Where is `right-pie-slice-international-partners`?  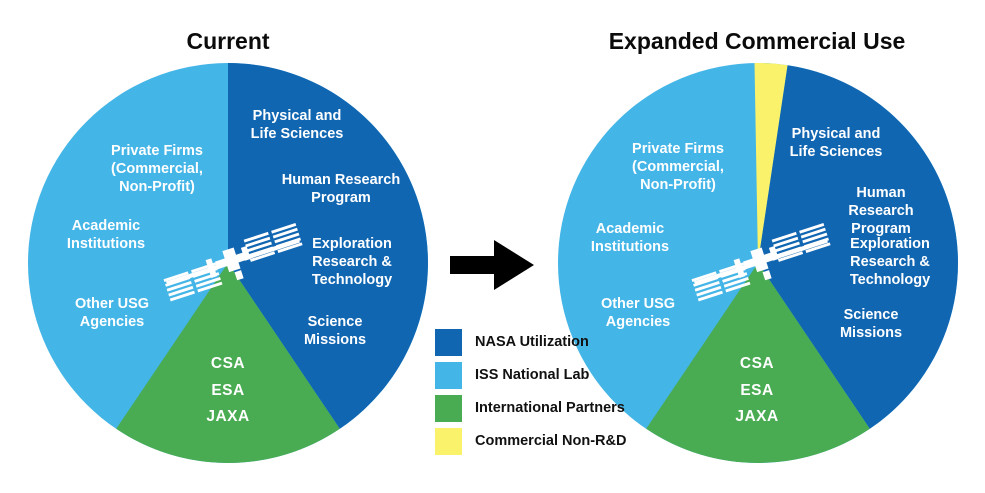 right-pie-slice-international-partners is located at coordinates (758, 363).